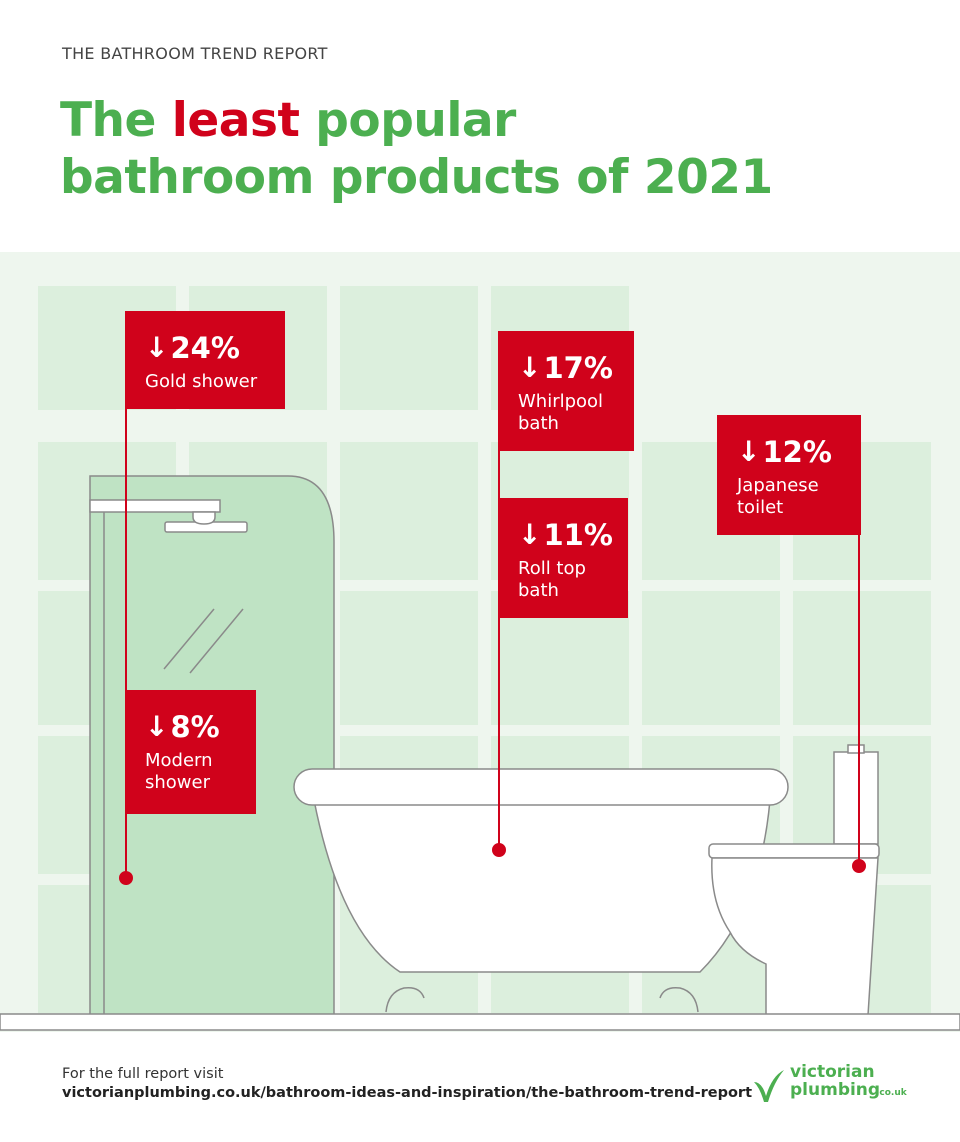  I want to click on stat-value: 8%, so click(195, 727).